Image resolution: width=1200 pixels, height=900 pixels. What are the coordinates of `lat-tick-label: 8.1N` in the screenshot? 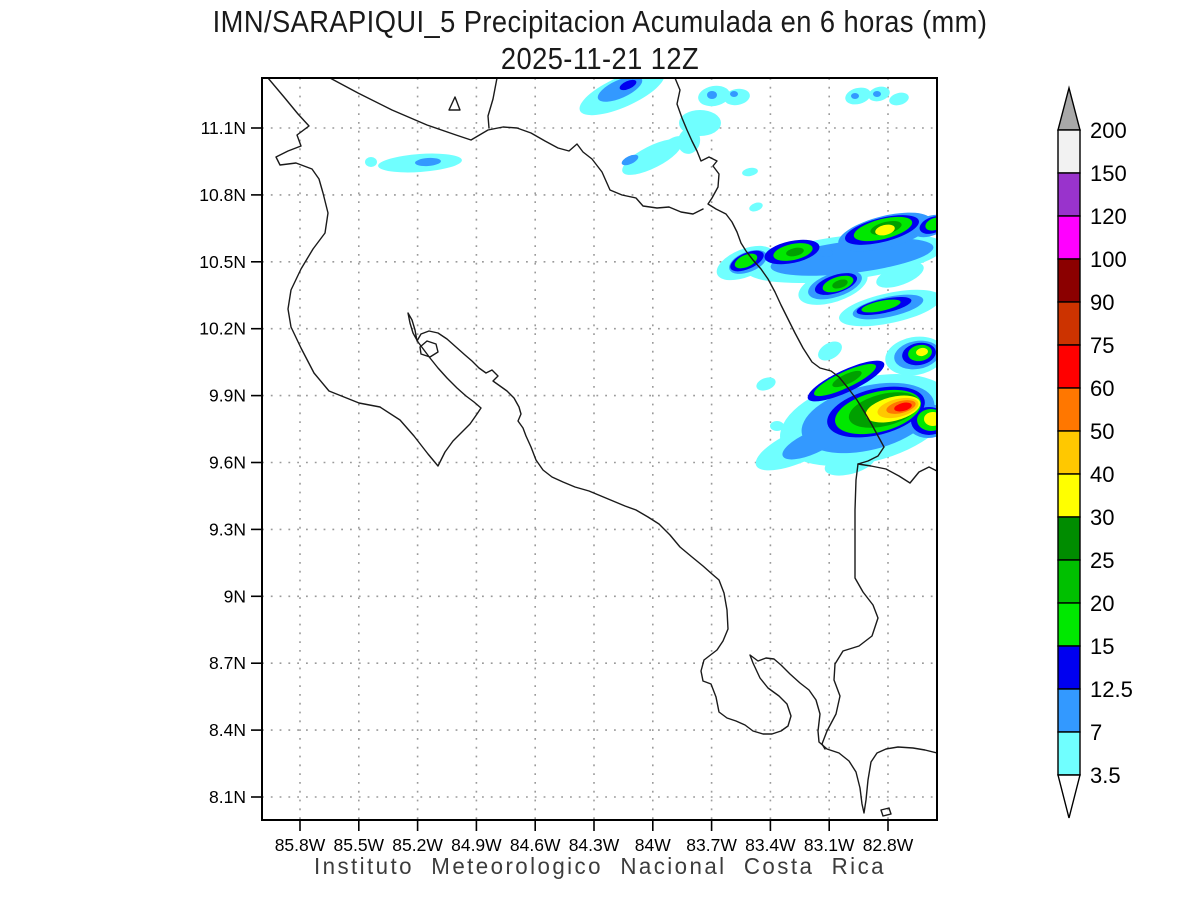 It's located at (227, 797).